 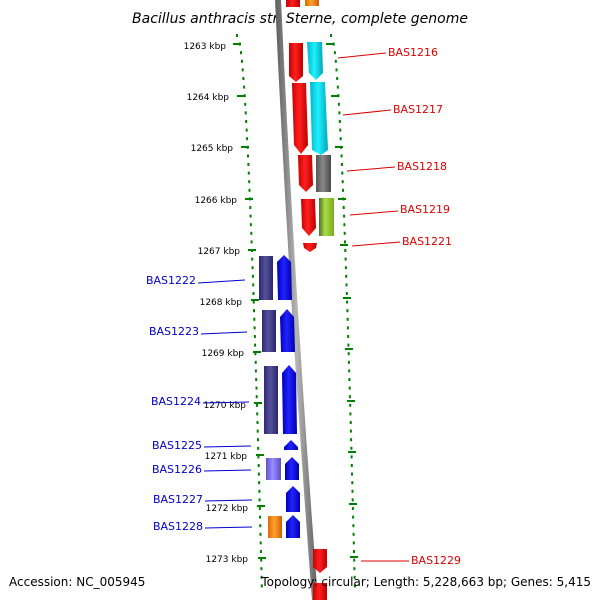 What do you see at coordinates (174, 331) in the screenshot?
I see `gene-label: BAS1223` at bounding box center [174, 331].